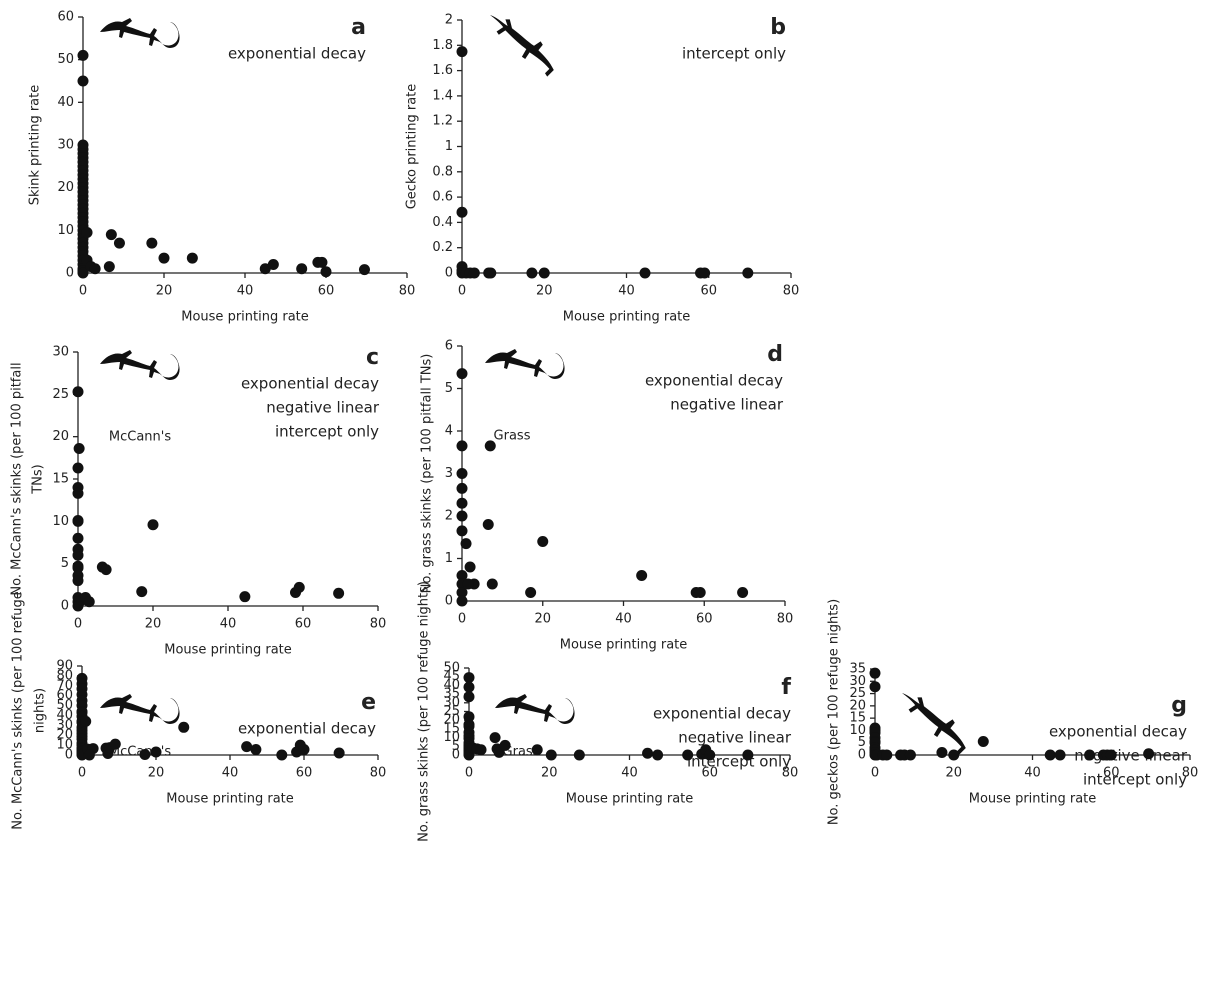 The height and width of the screenshot is (1004, 1210). Describe the element at coordinates (368, 702) in the screenshot. I see `panel-letter: e` at that location.